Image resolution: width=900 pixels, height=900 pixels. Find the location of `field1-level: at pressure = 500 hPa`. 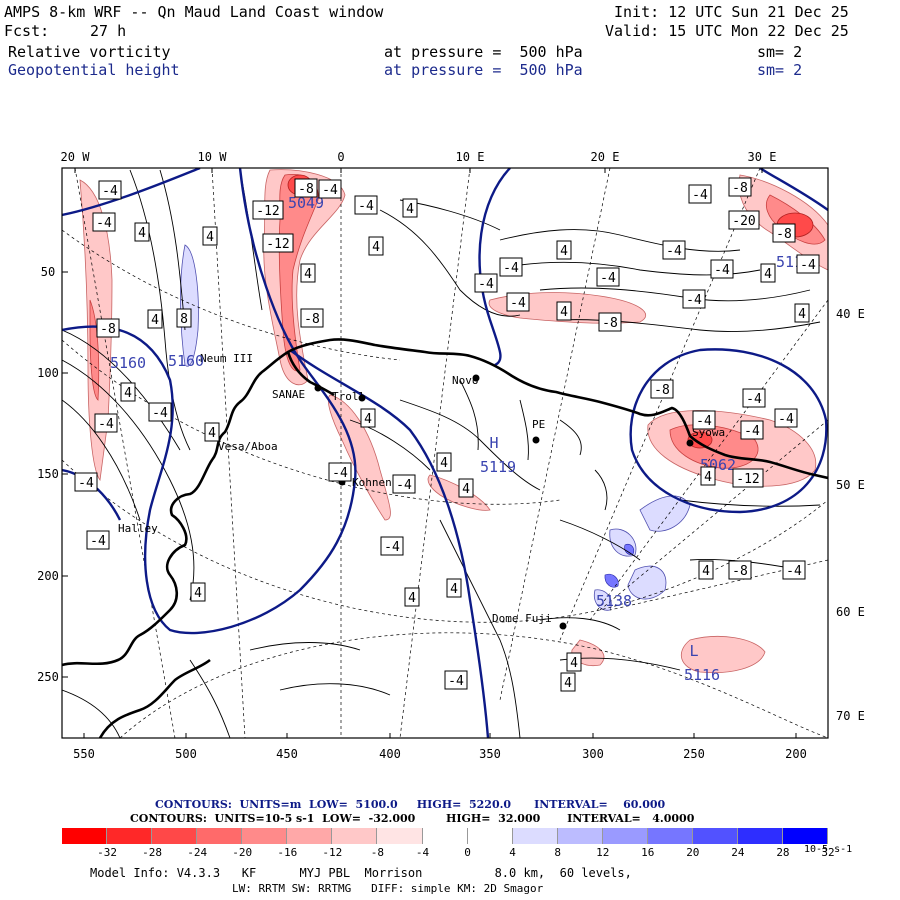

field1-level: at pressure = 500 hPa is located at coordinates (483, 52).